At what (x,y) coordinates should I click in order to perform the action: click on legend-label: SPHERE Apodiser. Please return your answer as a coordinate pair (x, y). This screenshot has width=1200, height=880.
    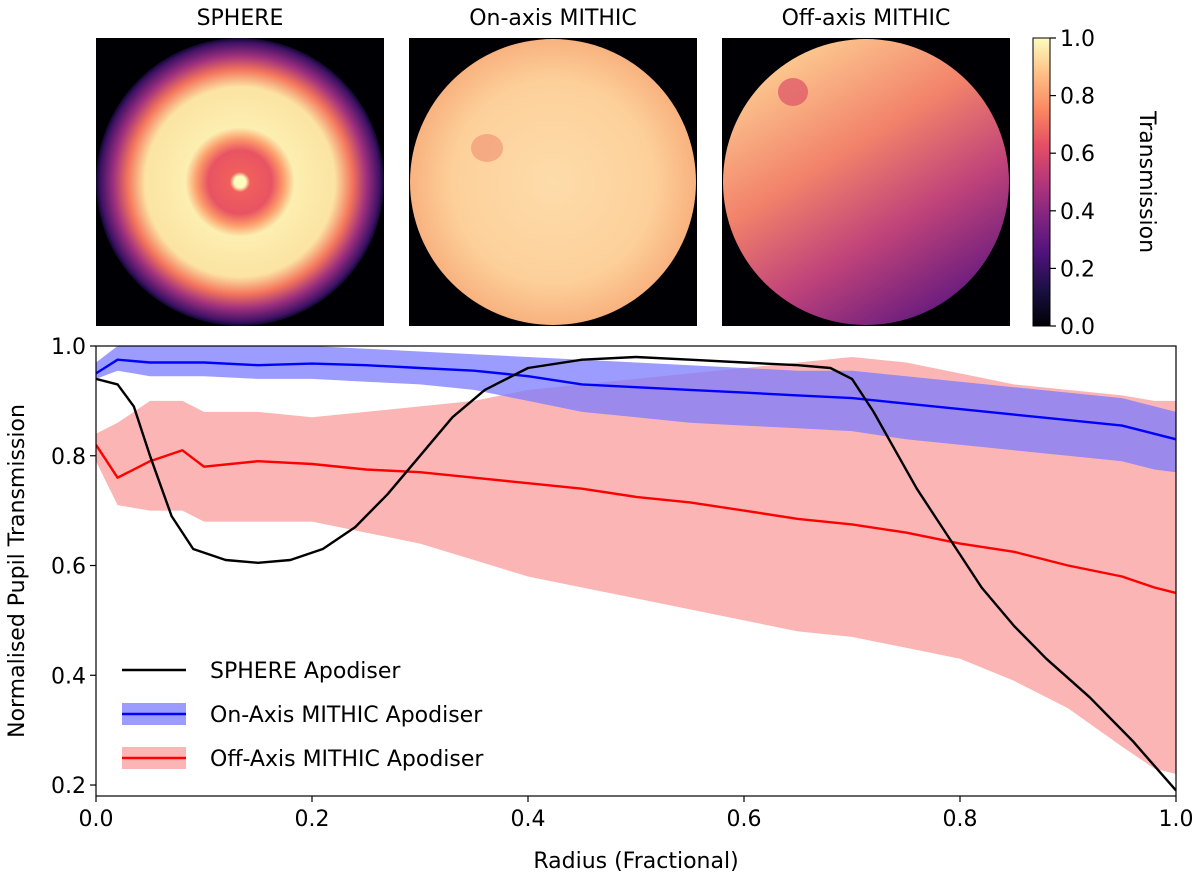
    Looking at the image, I should click on (305, 671).